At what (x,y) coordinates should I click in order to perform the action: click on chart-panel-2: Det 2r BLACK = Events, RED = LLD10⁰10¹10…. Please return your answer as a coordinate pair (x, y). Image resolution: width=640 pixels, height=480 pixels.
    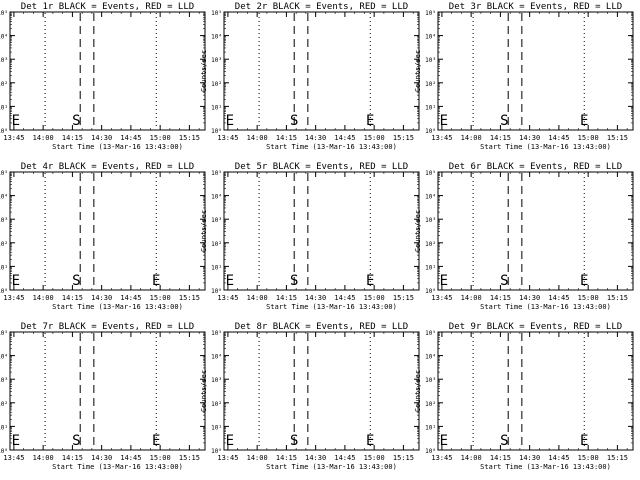
    Looking at the image, I should click on (309, 76).